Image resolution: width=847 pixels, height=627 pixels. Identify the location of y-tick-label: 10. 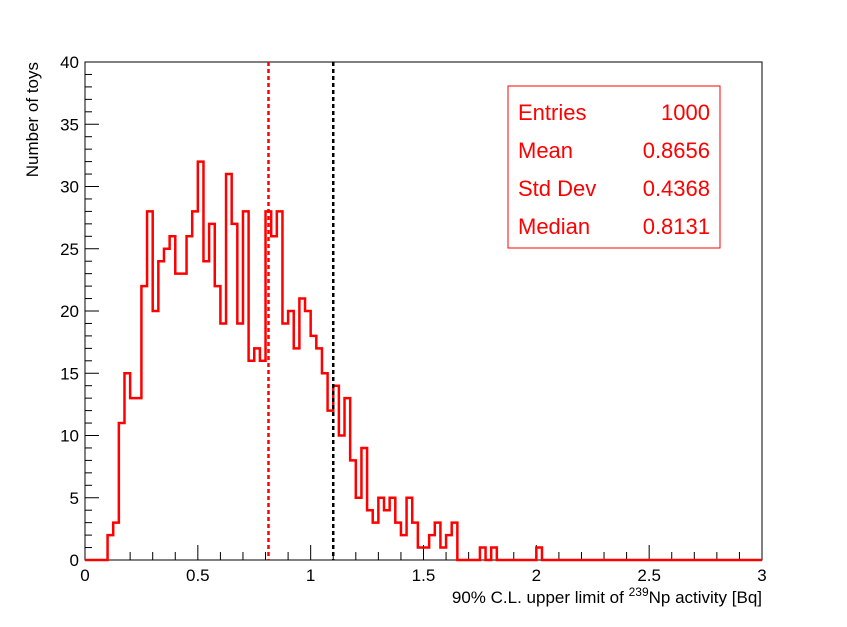
(69, 436).